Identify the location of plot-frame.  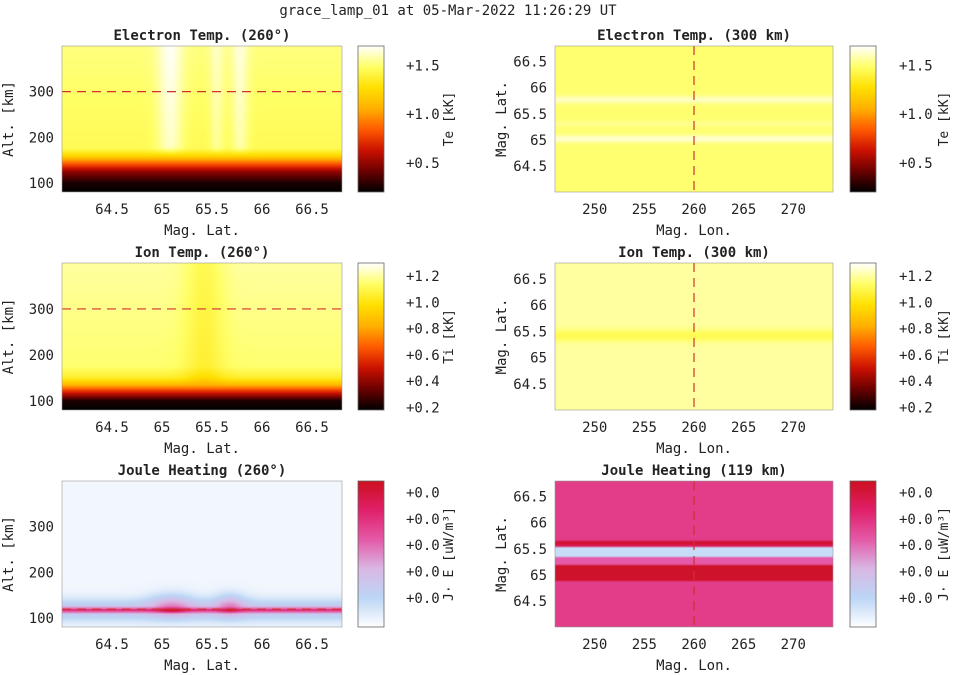
(202, 336).